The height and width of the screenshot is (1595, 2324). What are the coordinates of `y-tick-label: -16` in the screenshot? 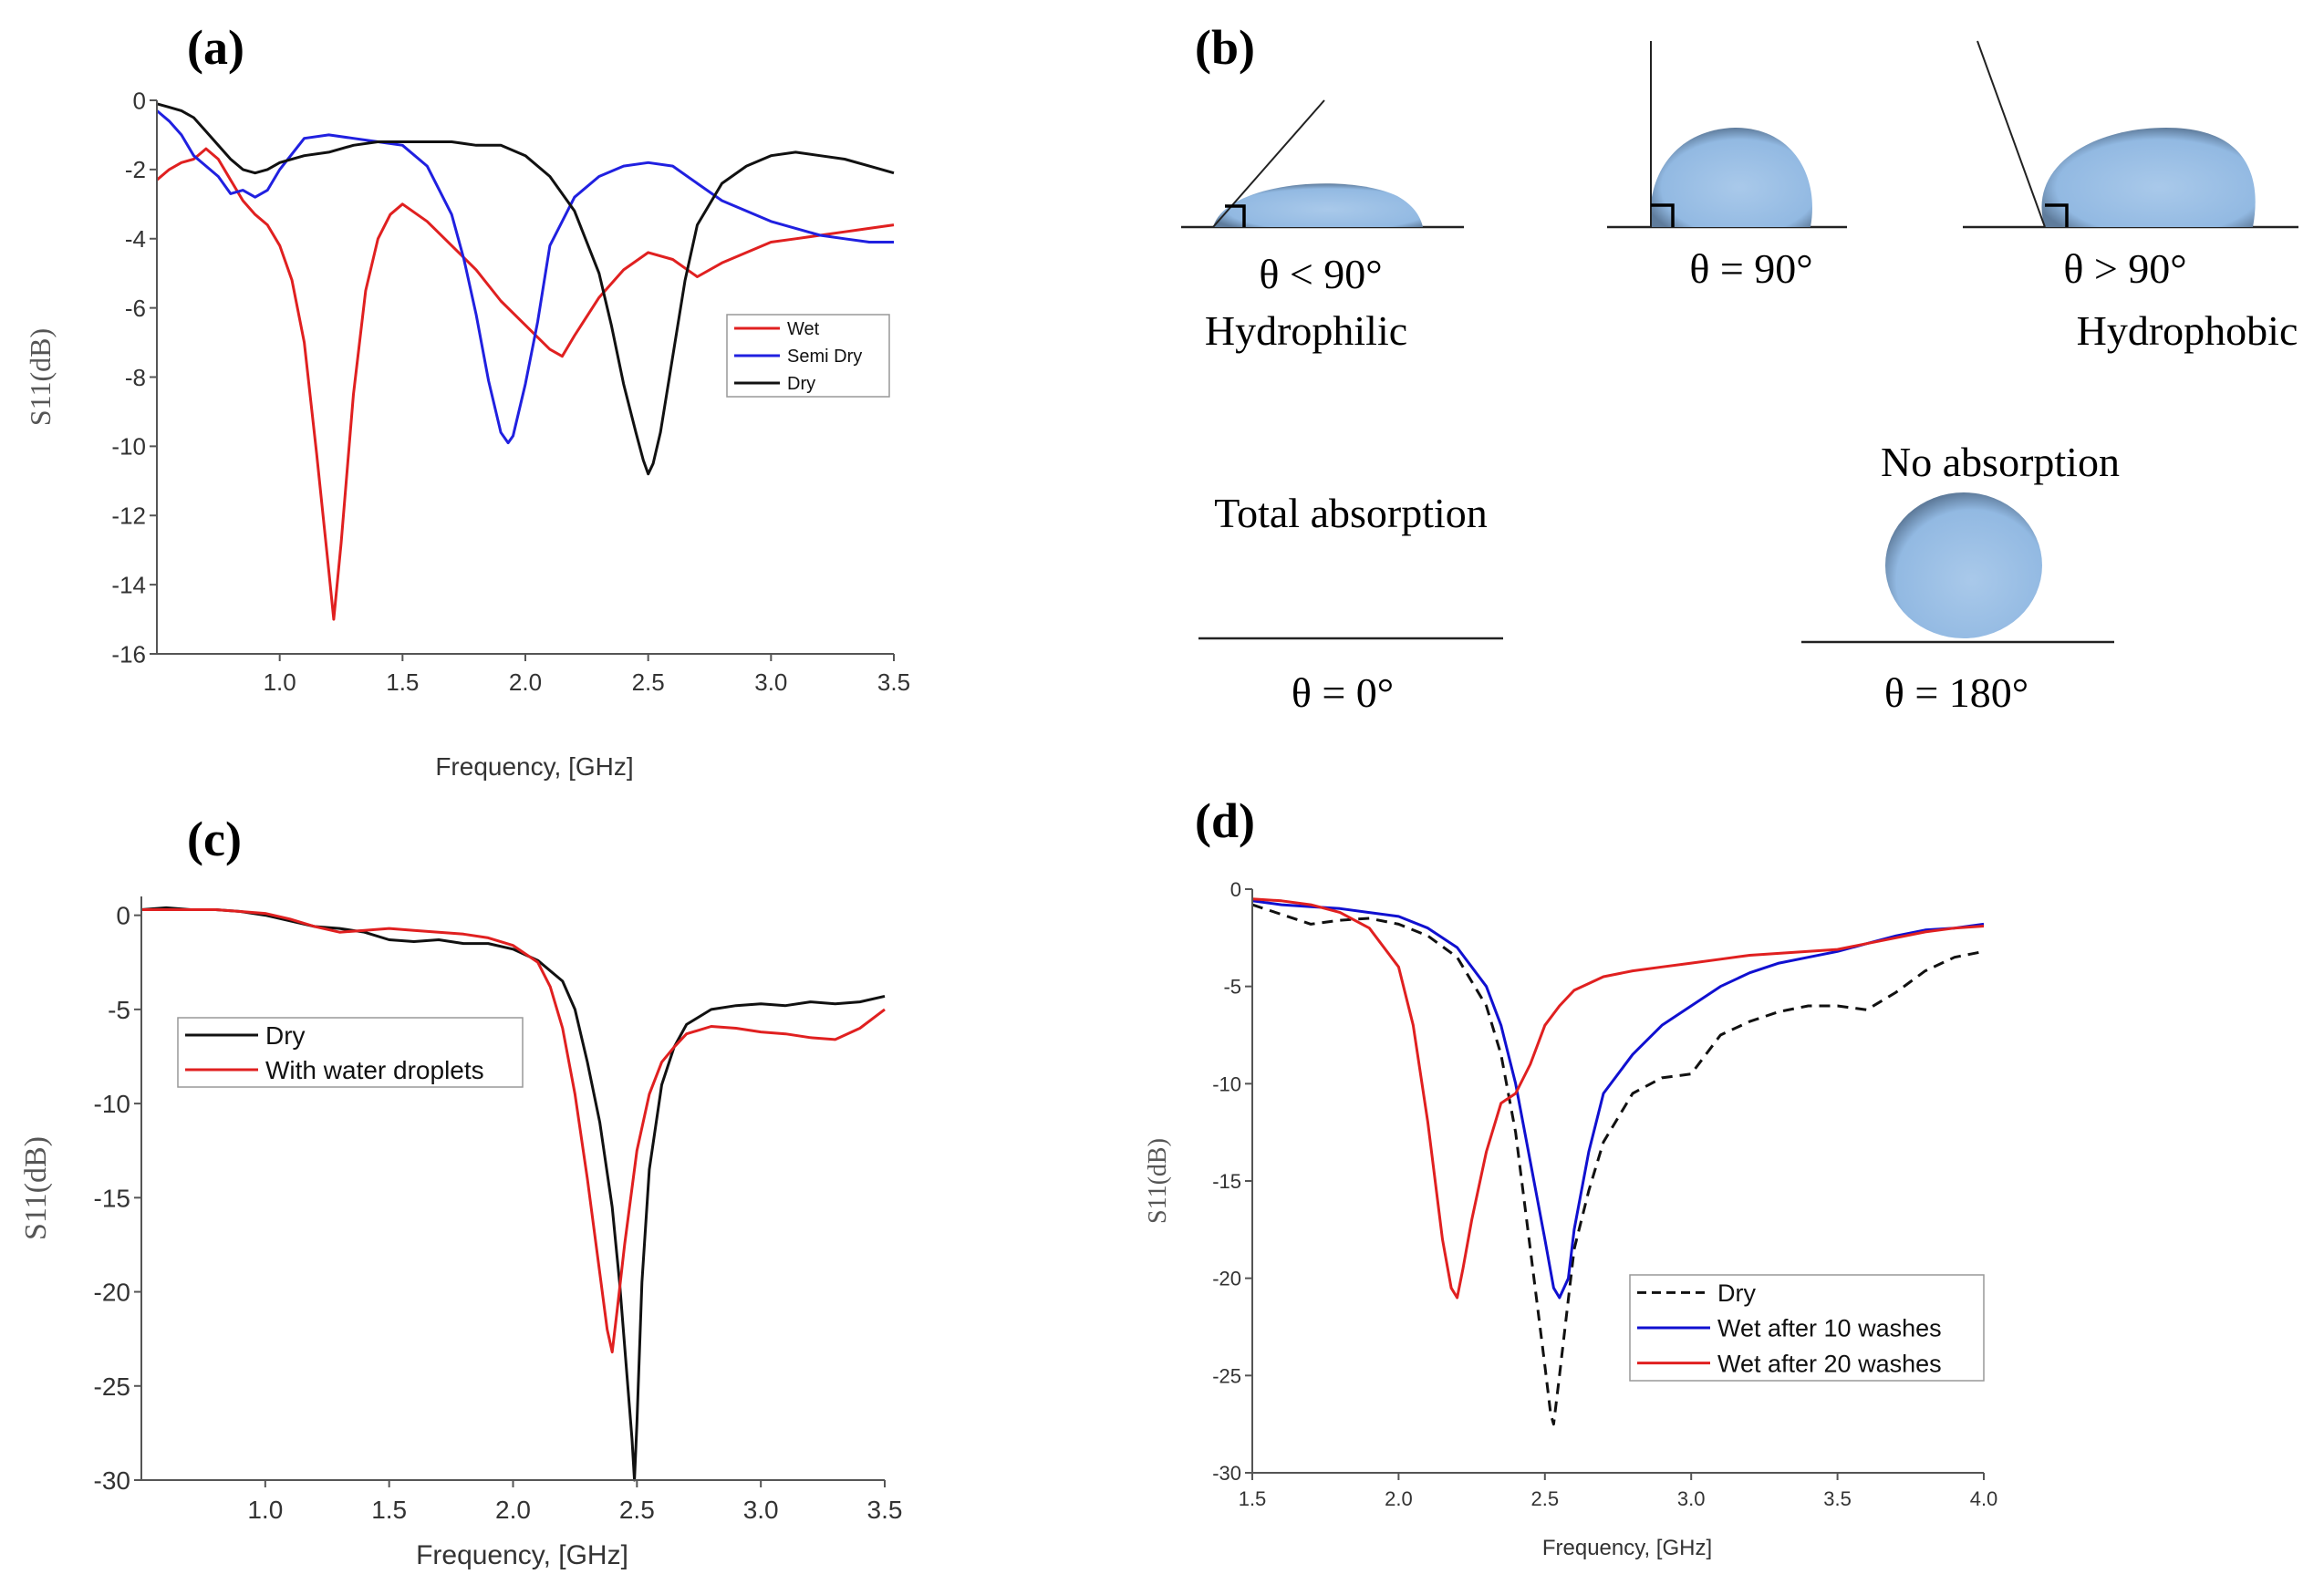 It's located at (128, 654).